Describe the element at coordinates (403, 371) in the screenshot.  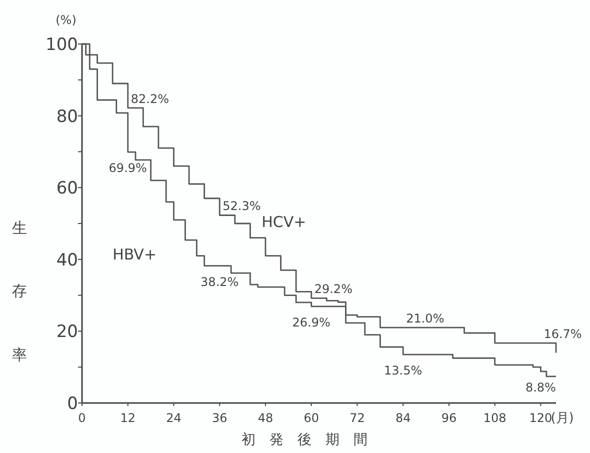
I see `annotation: 13.5%` at that location.